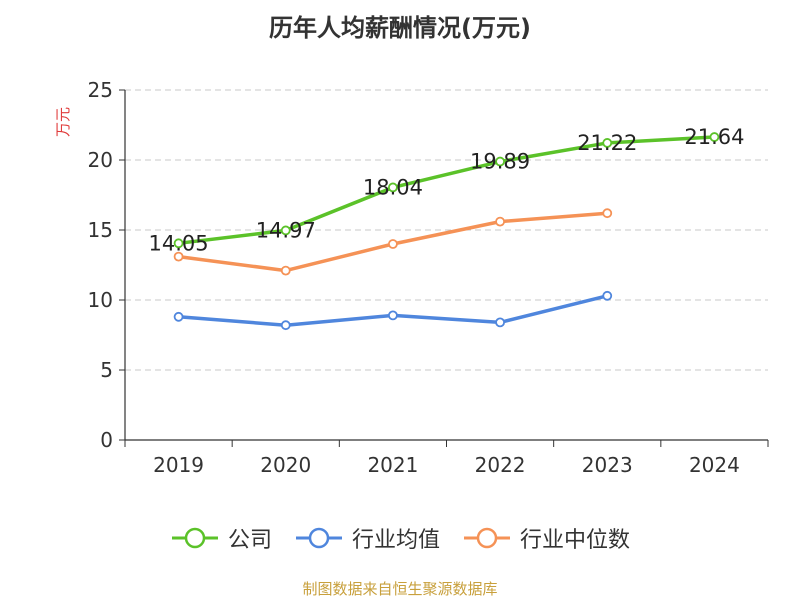 The width and height of the screenshot is (800, 600). What do you see at coordinates (249, 540) in the screenshot?
I see `legend-label: 公司` at bounding box center [249, 540].